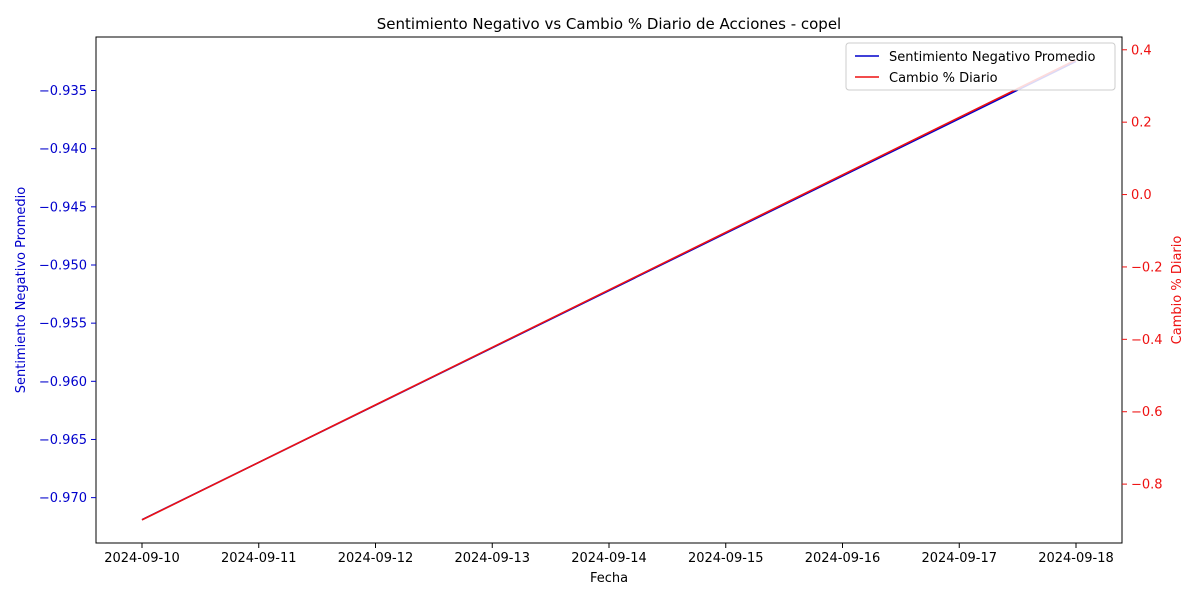 The width and height of the screenshot is (1200, 600). Describe the element at coordinates (943, 78) in the screenshot. I see `legend-label-change: Cambio % Diario` at that location.